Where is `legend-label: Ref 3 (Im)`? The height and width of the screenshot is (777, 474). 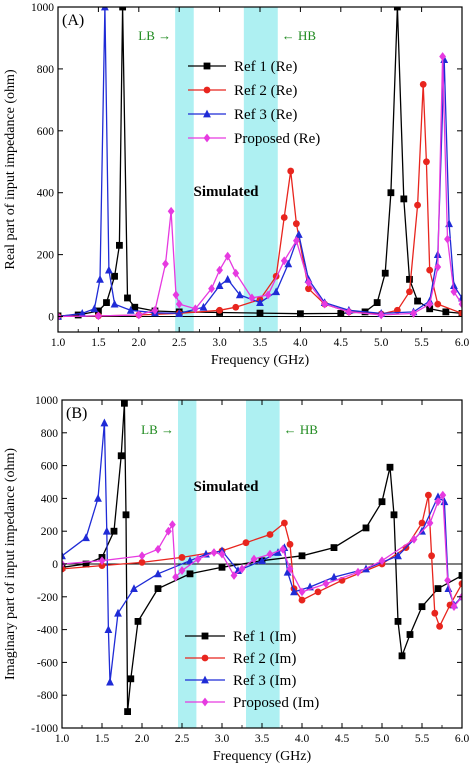 legend-label: Ref 3 (Im) is located at coordinates (264, 681).